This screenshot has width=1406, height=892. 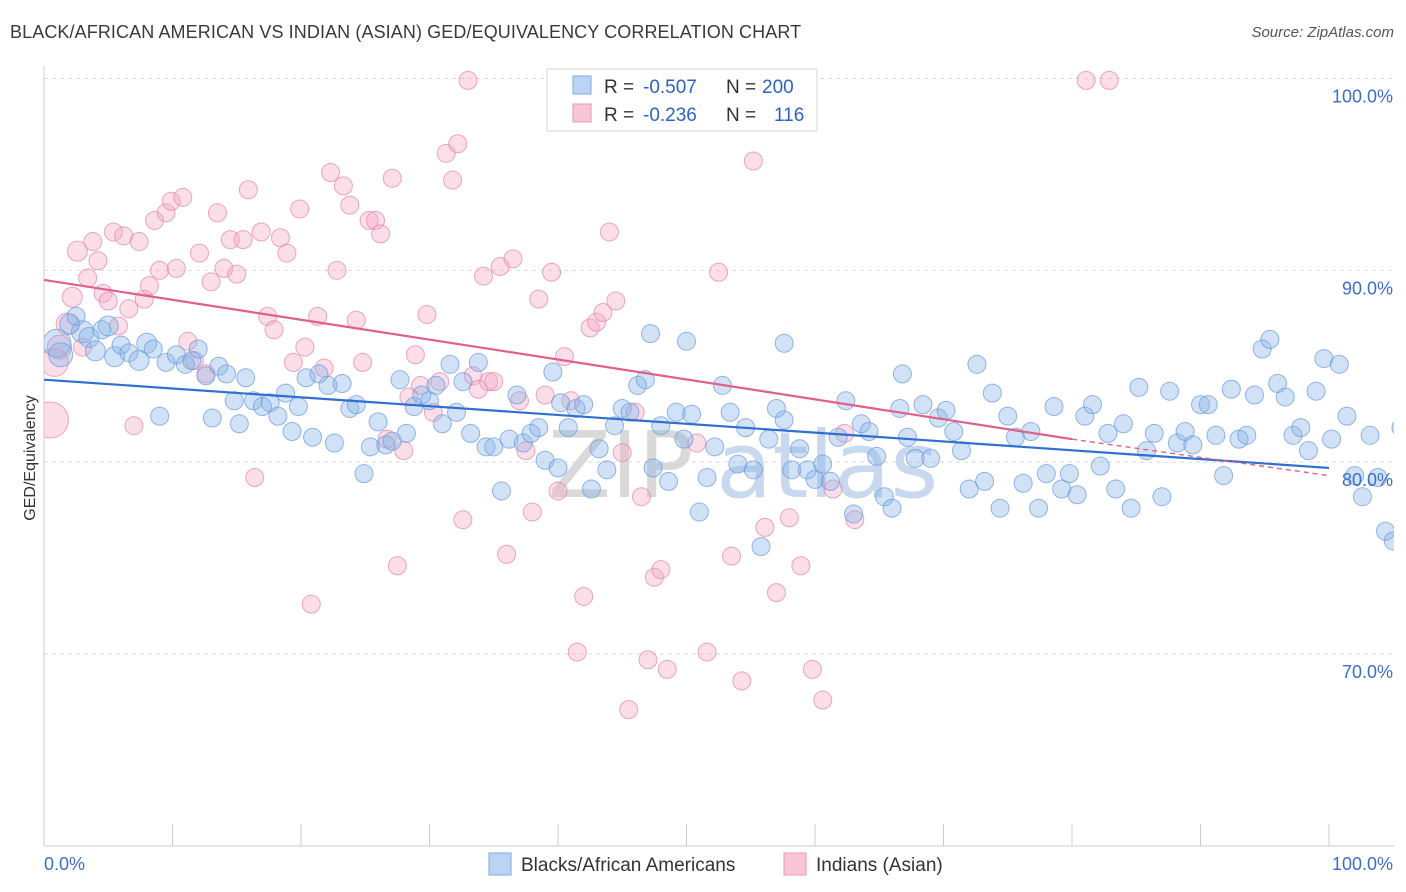 What do you see at coordinates (715, 864) in the screenshot?
I see `bottom-legend: Blacks/African Americans Indians (Asian)` at bounding box center [715, 864].